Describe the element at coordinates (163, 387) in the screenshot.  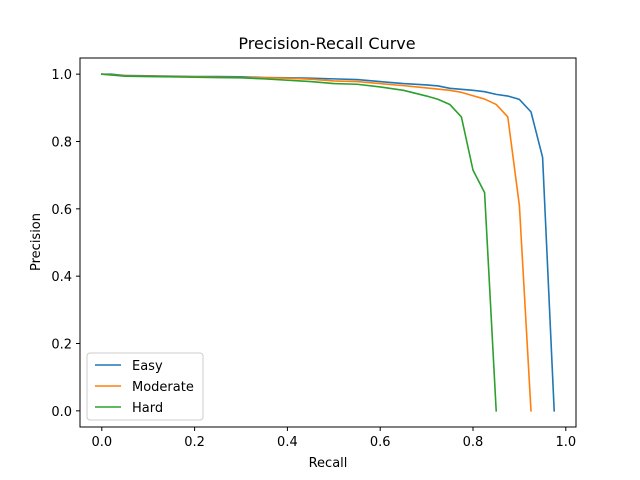
I see `legend-label-moderate: Moderate` at that location.